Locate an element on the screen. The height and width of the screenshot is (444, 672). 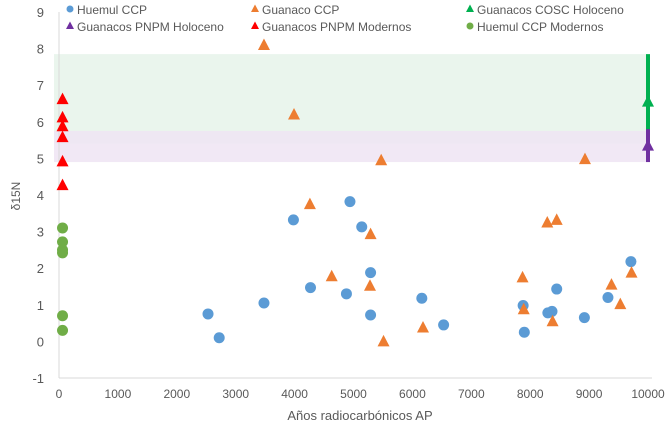
x-tick-label: 6000 is located at coordinates (412, 394).